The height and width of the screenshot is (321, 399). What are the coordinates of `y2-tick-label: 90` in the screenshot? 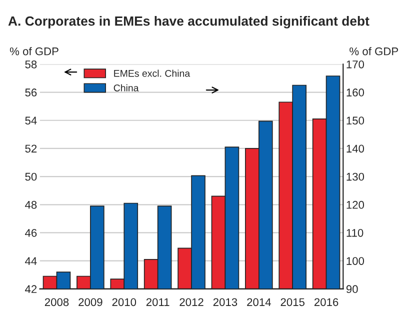 It's located at (352, 289).